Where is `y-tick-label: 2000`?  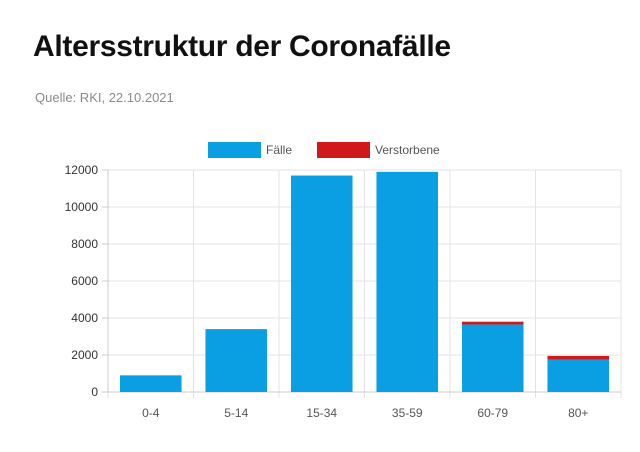
y-tick-label: 2000 is located at coordinates (84, 355).